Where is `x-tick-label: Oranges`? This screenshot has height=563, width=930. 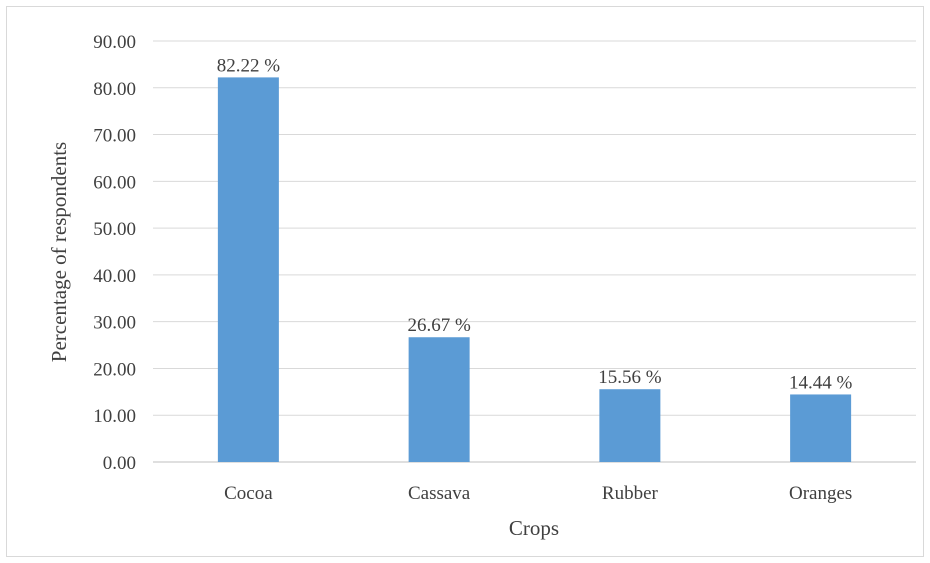 x-tick-label: Oranges is located at coordinates (820, 493).